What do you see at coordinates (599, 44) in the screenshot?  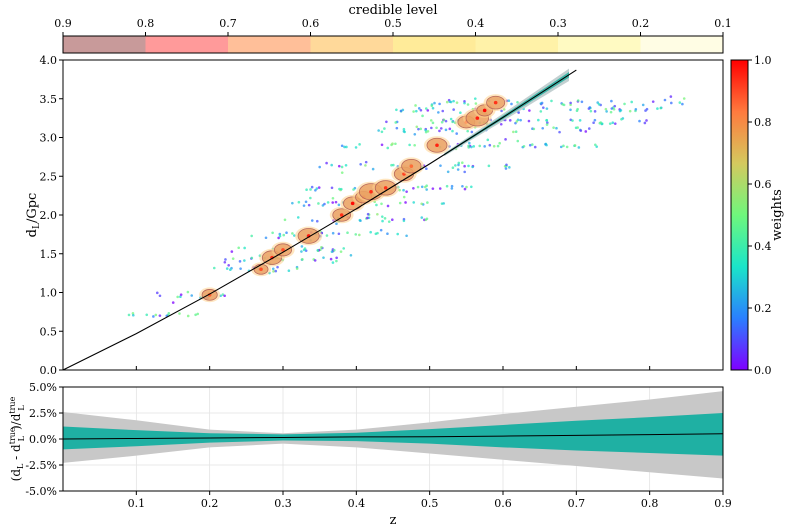 I see `credible-level-segment` at bounding box center [599, 44].